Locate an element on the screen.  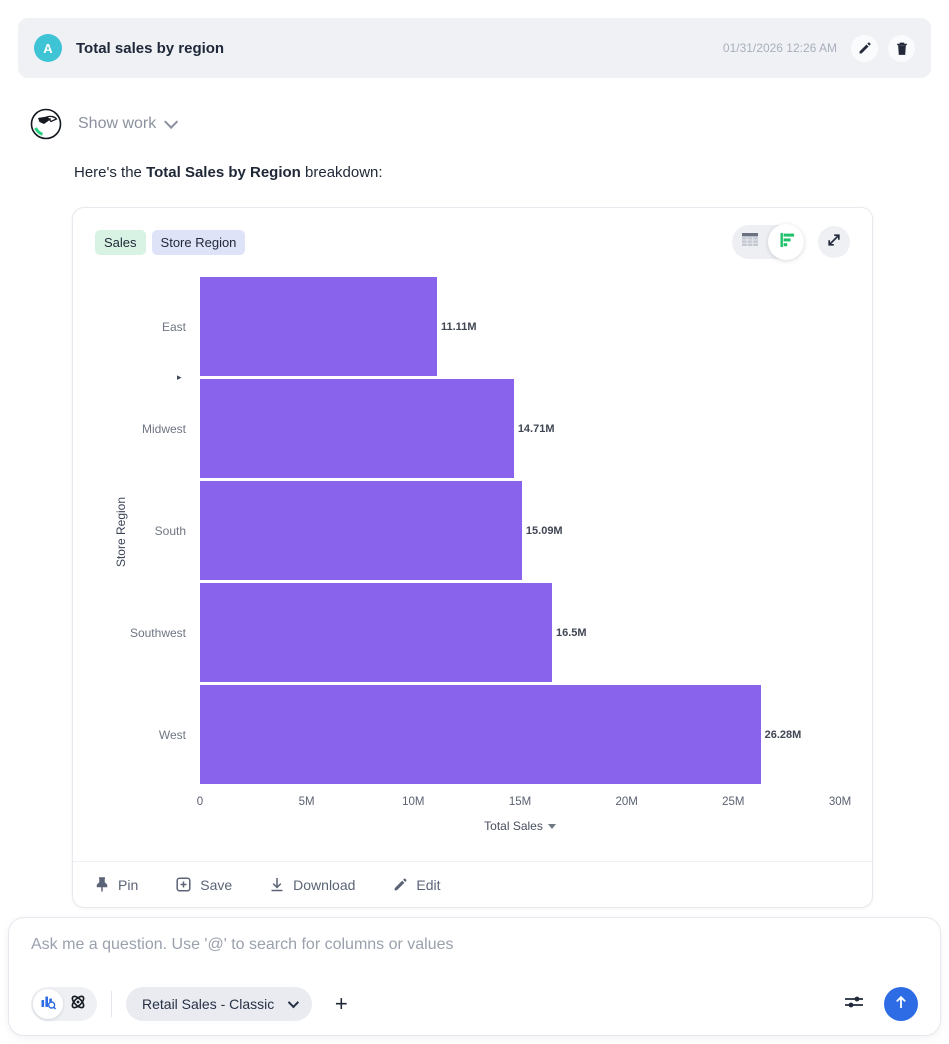
category-label-east: East is located at coordinates (173, 327).